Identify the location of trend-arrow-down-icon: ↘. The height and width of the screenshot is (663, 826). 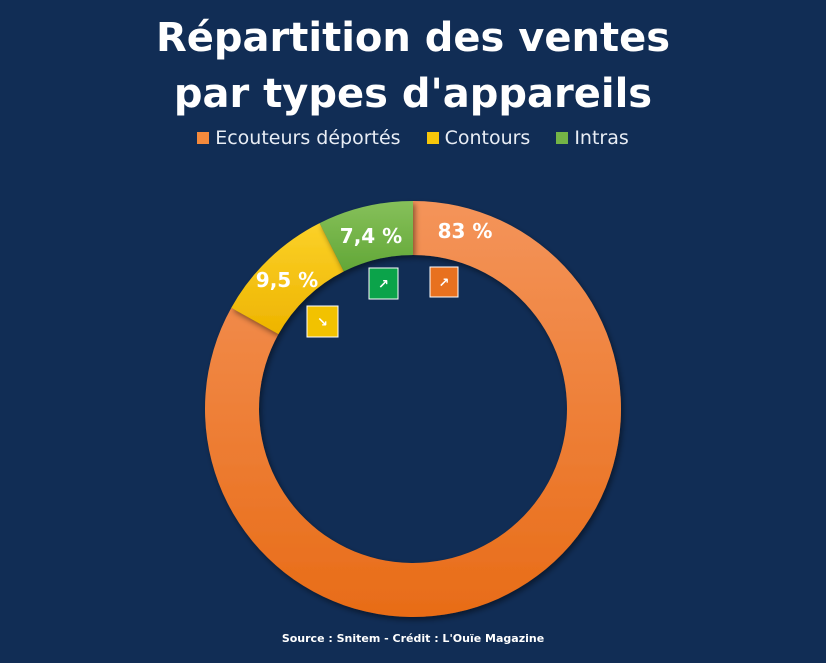
(322, 323).